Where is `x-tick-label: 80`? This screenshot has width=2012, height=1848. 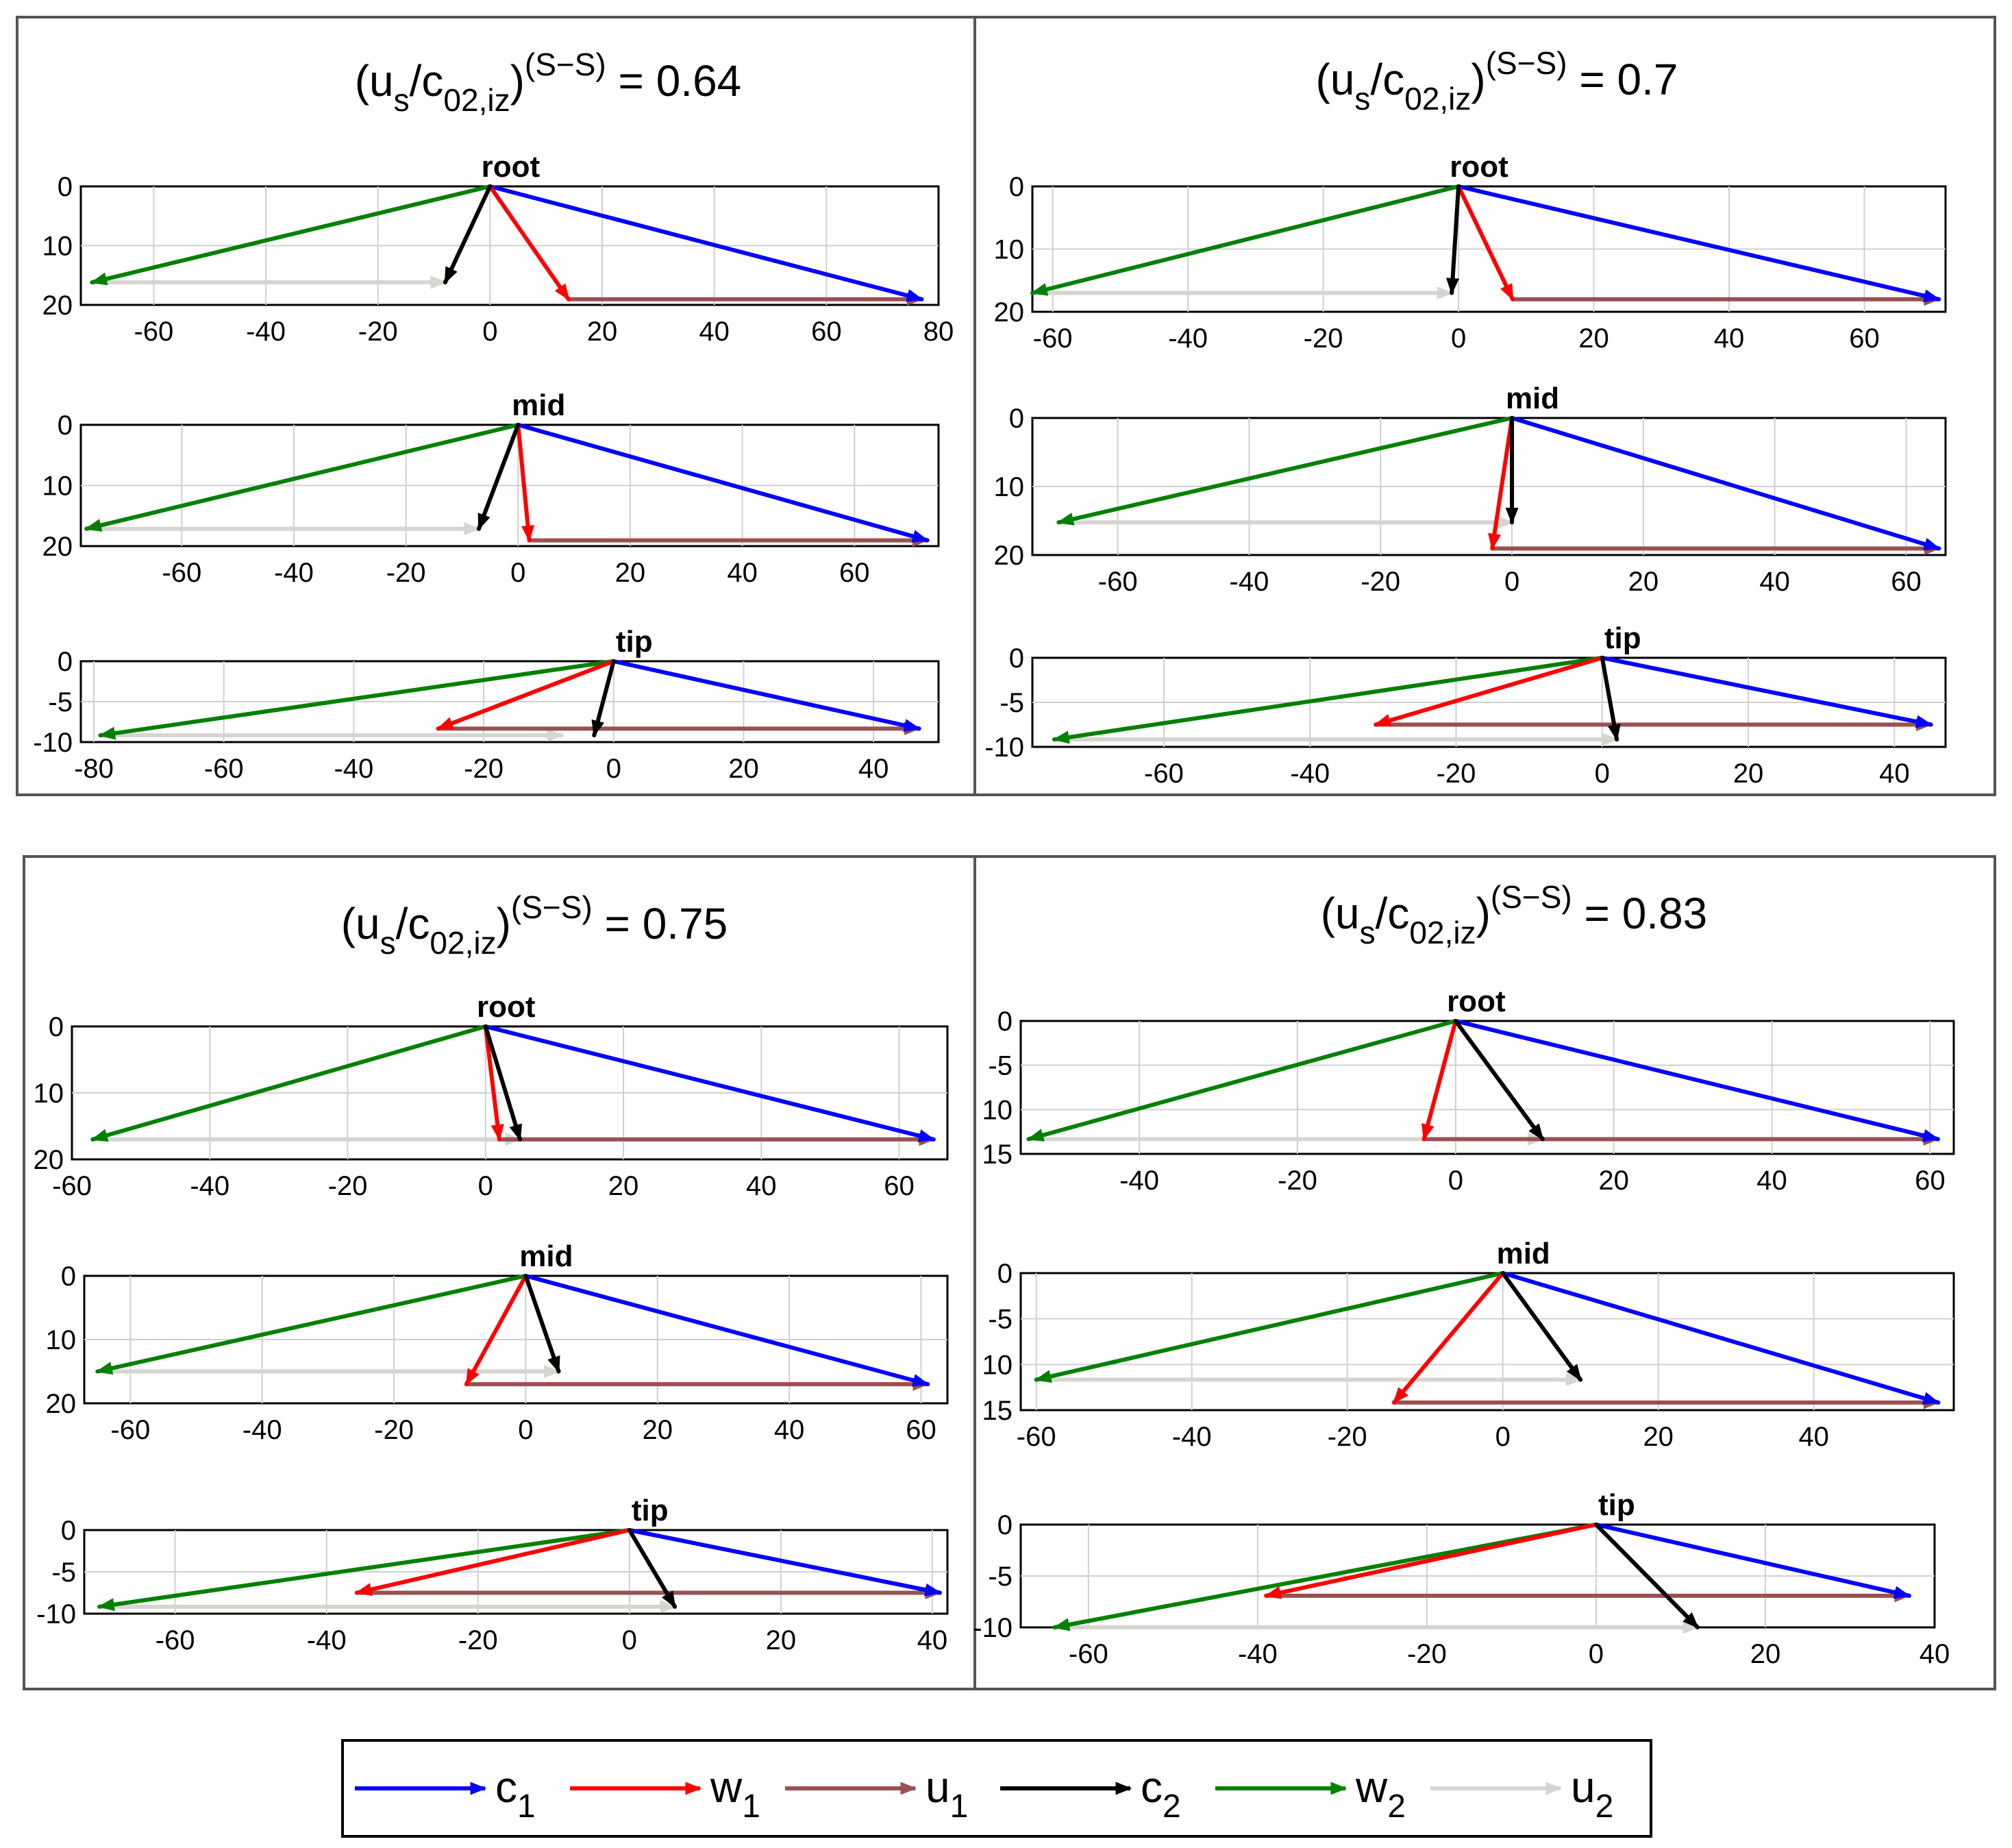
x-tick-label: 80 is located at coordinates (938, 332).